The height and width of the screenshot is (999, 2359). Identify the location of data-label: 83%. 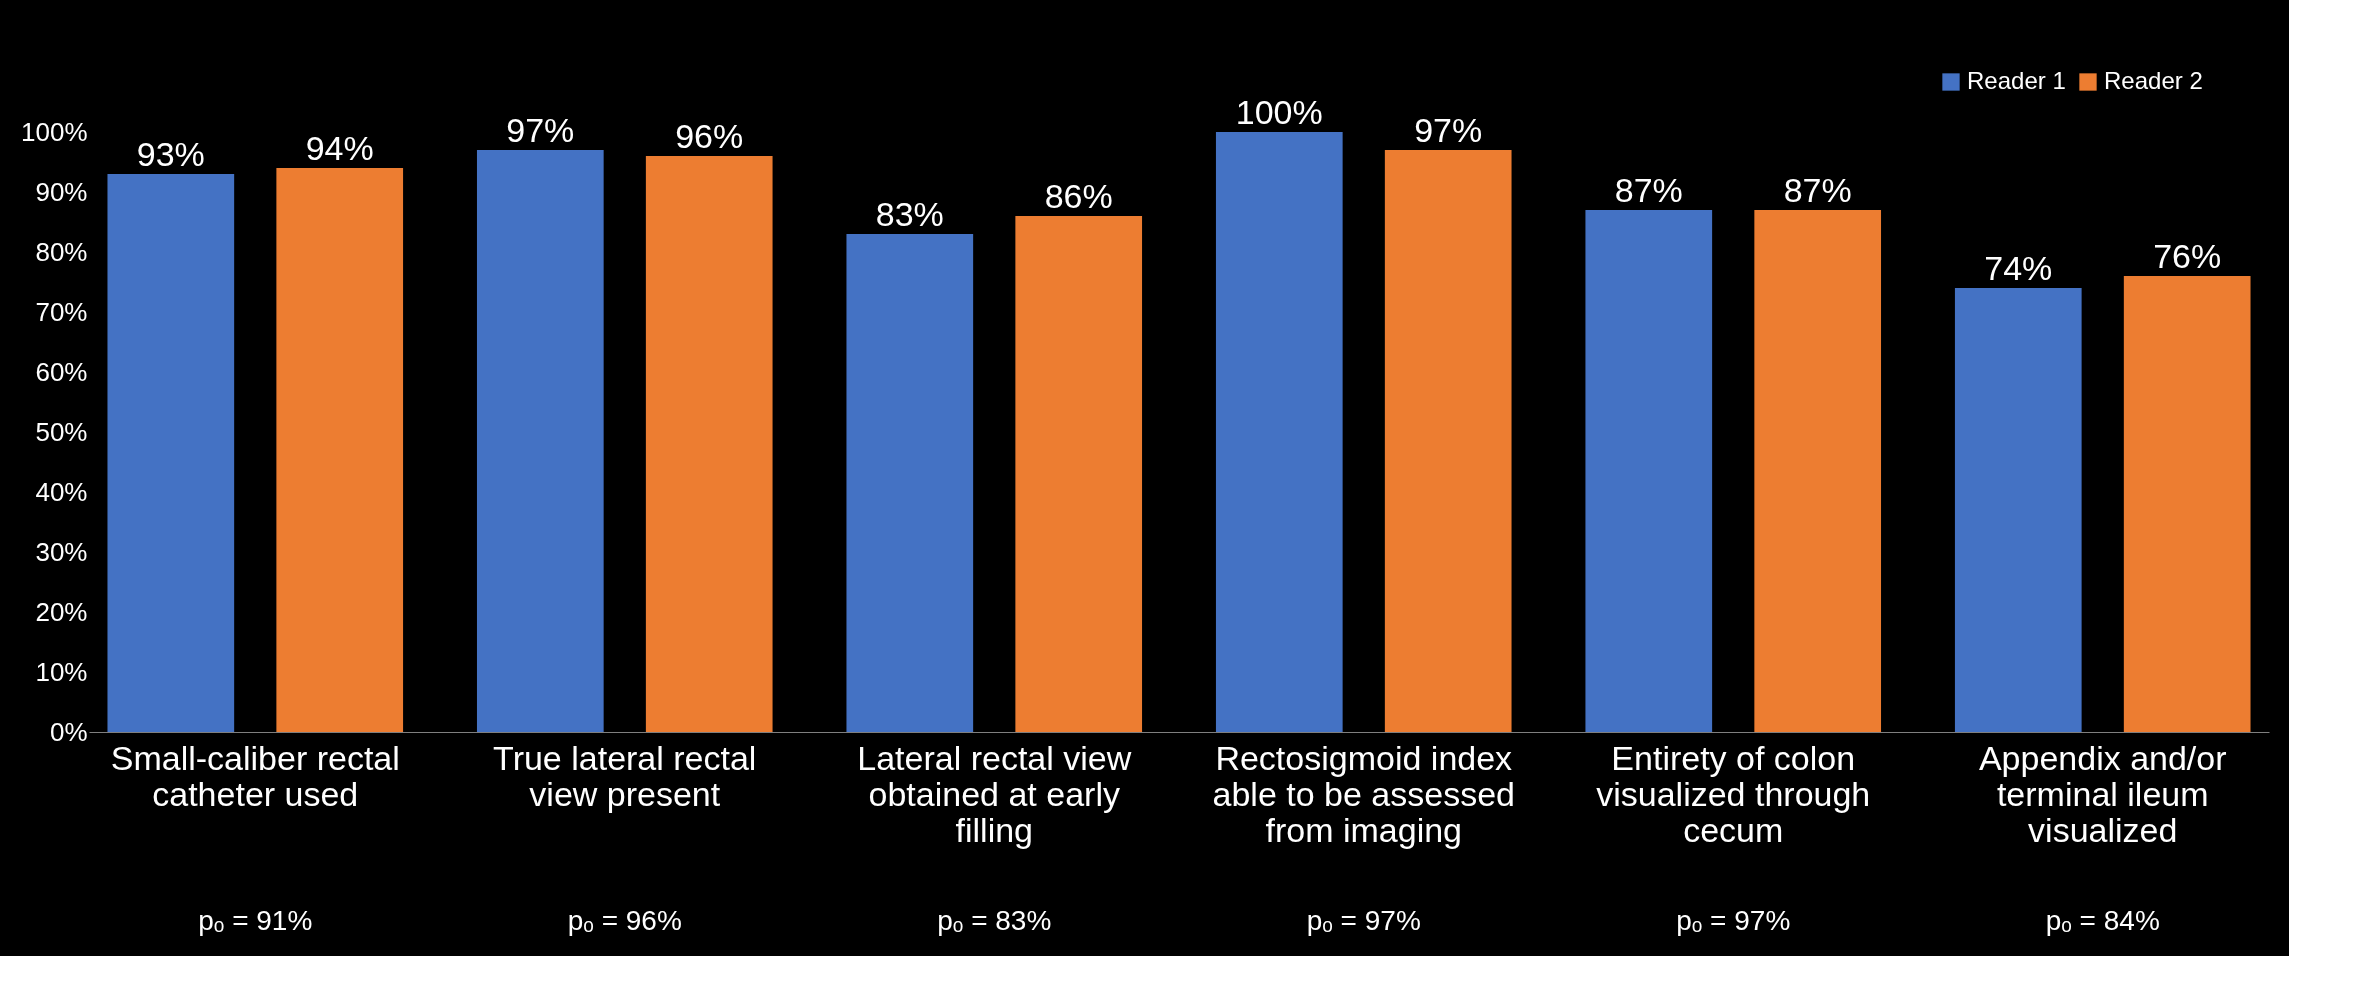
(909, 214).